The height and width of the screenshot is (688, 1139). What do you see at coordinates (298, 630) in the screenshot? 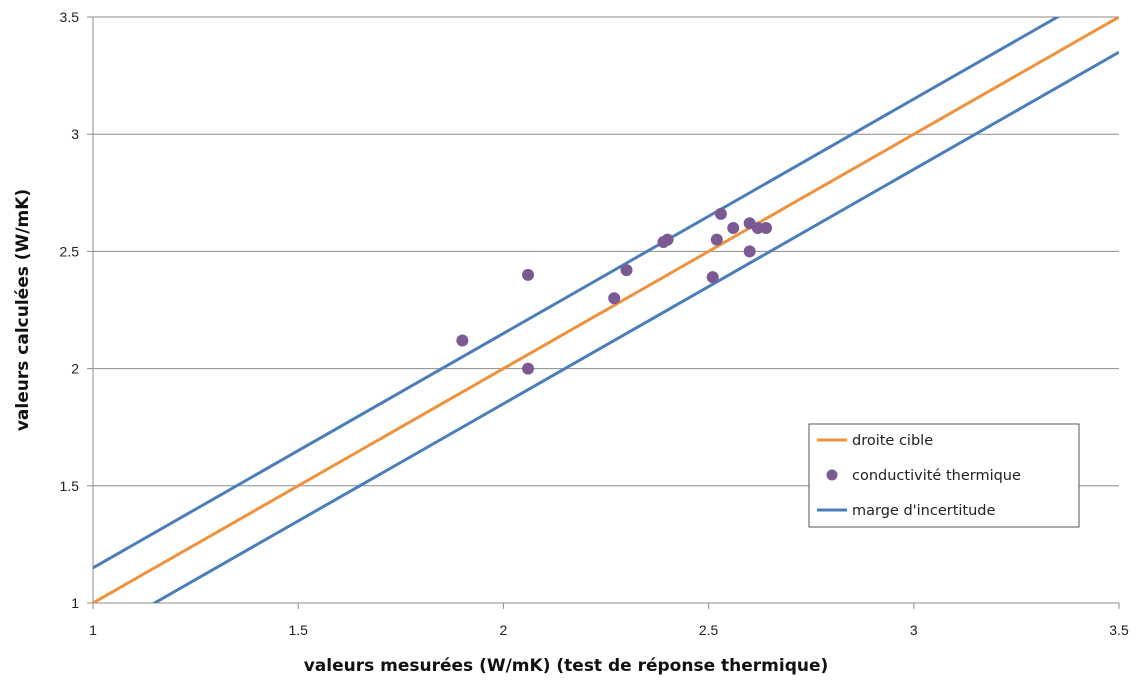
I see `x-tick-label-1: 1.5` at bounding box center [298, 630].